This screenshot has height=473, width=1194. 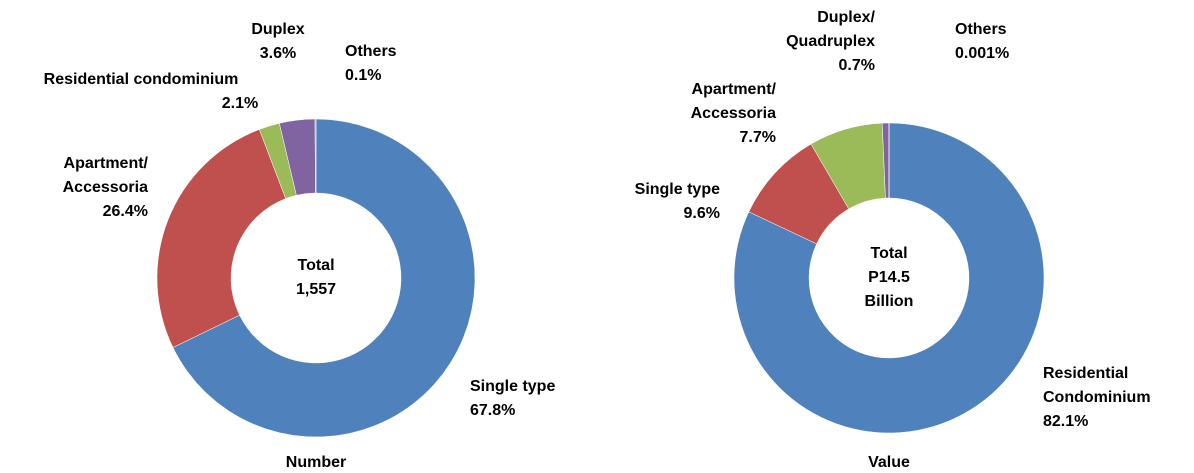 What do you see at coordinates (830, 41) in the screenshot?
I see `slice-label: Quadruplex` at bounding box center [830, 41].